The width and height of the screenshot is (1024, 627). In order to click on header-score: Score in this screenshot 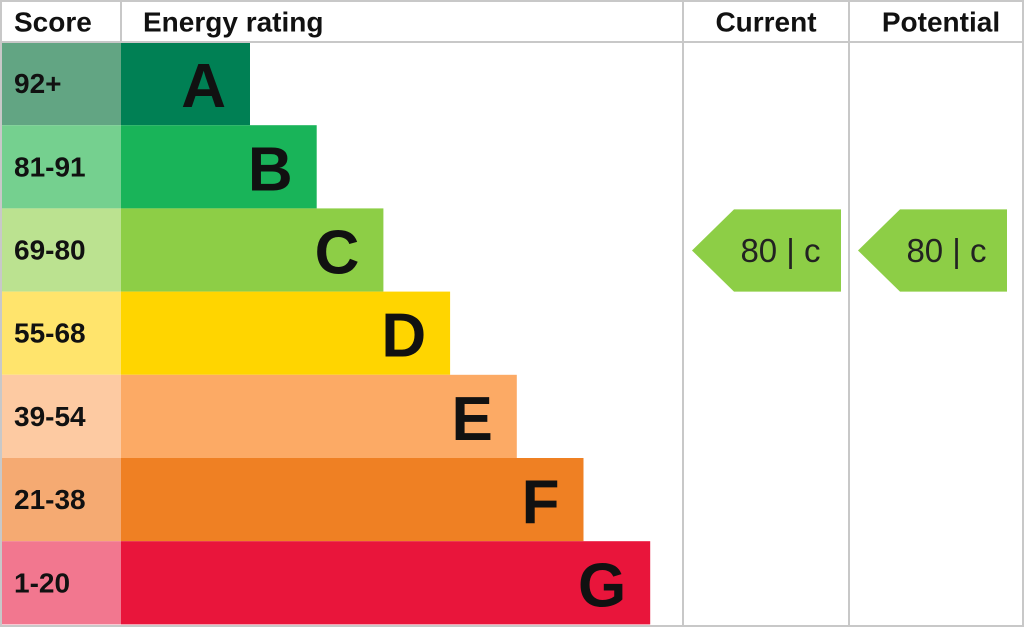, I will do `click(53, 22)`.